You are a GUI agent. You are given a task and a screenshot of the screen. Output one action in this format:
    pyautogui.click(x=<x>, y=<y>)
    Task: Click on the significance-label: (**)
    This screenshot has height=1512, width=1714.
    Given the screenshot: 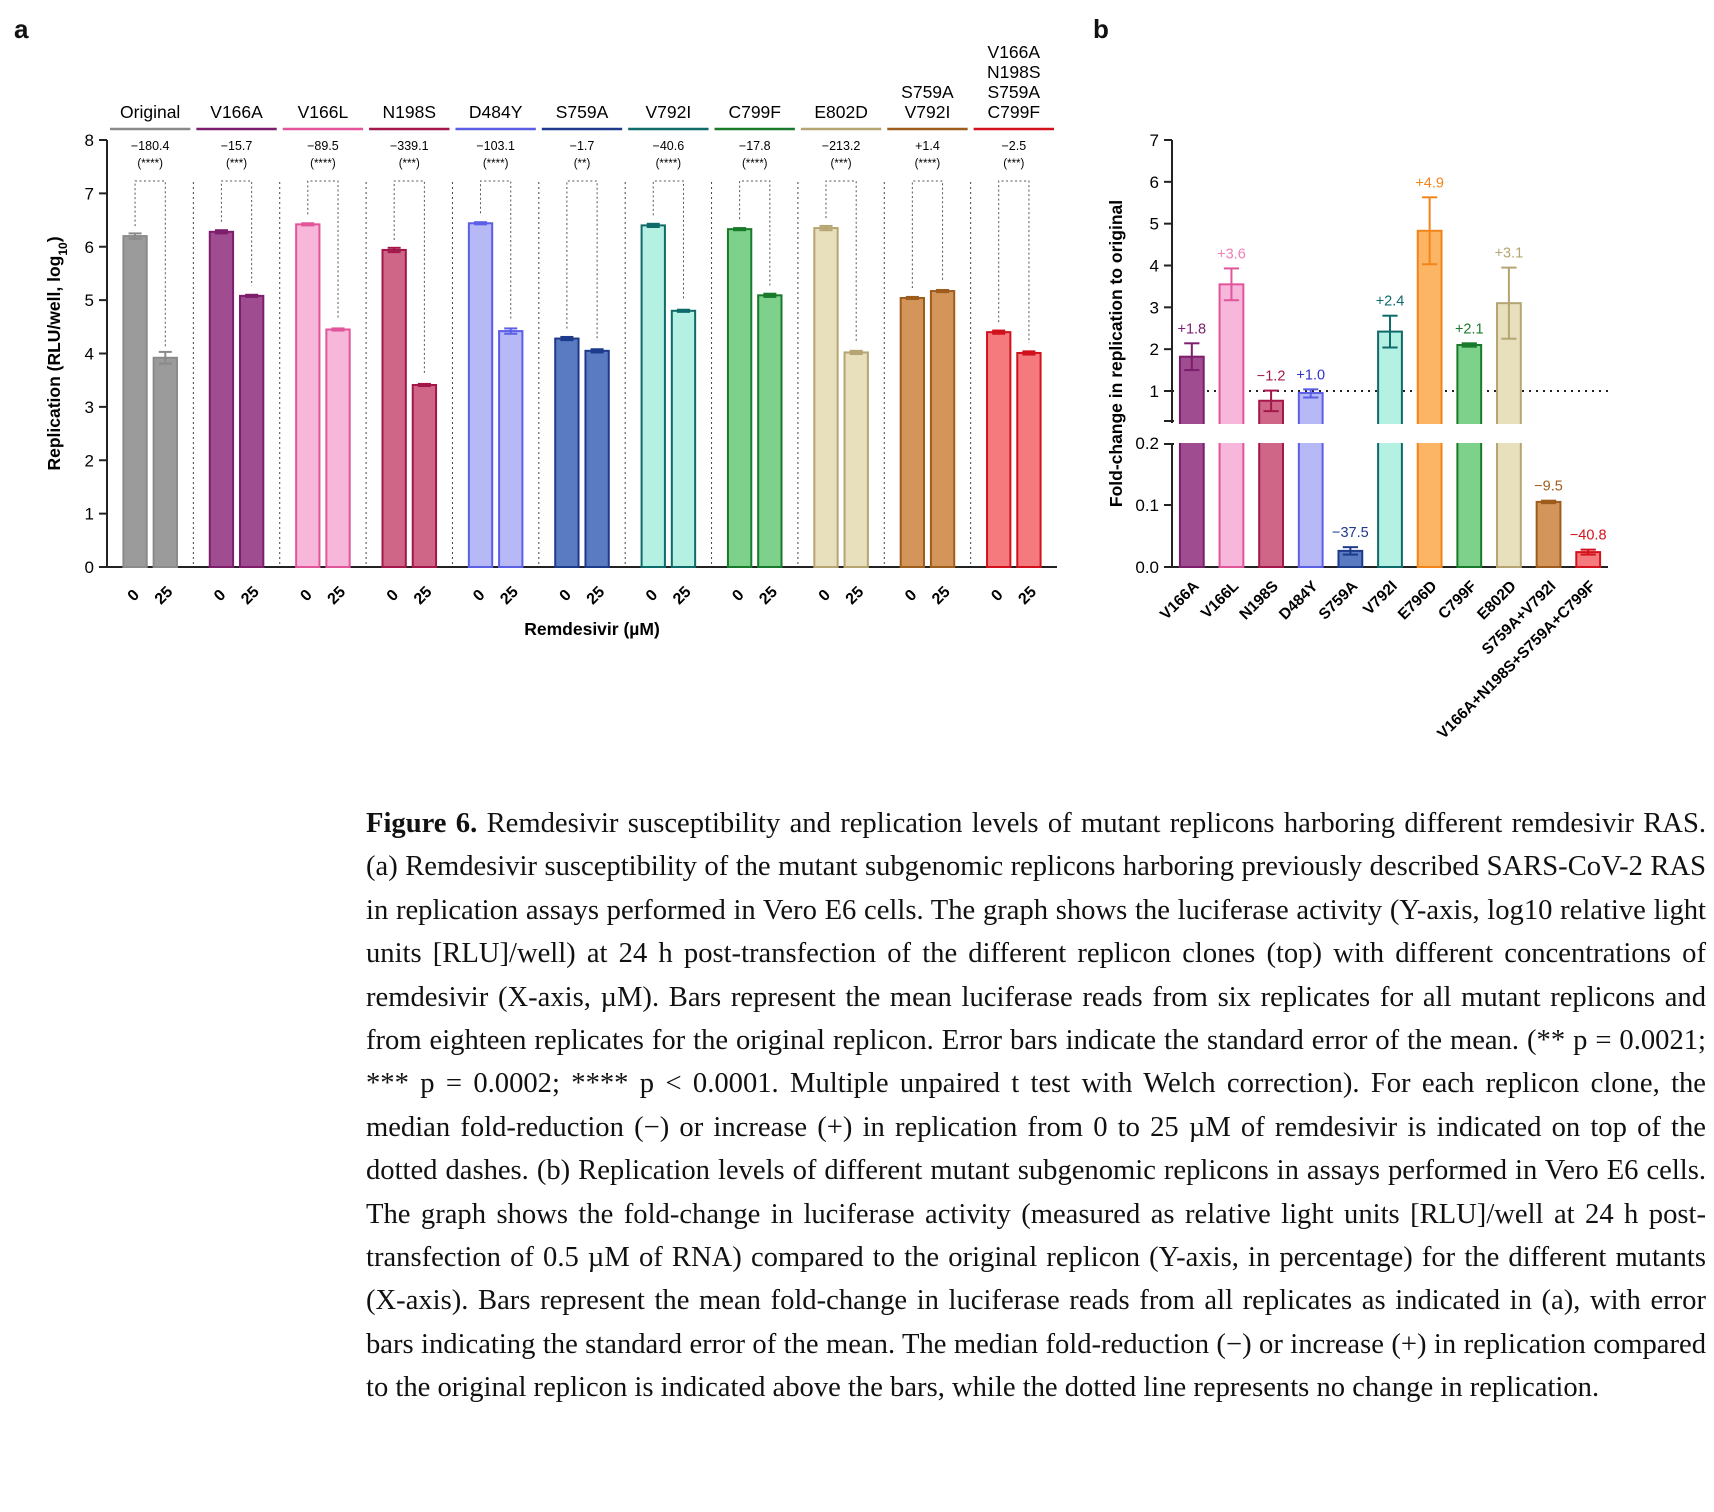 What is the action you would take?
    pyautogui.click(x=582, y=164)
    